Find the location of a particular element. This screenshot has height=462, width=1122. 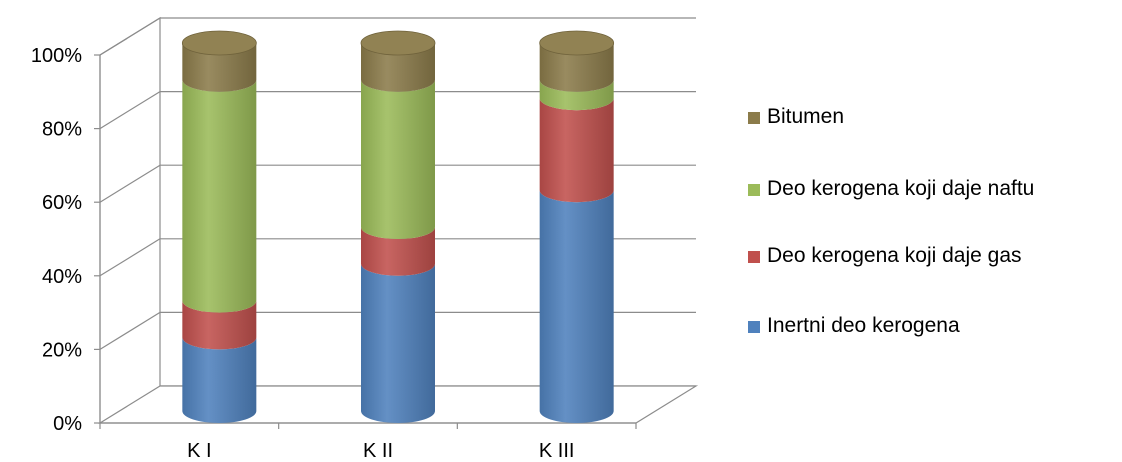

legend-item: Deo kerogena koji daje naftu is located at coordinates (927, 189).